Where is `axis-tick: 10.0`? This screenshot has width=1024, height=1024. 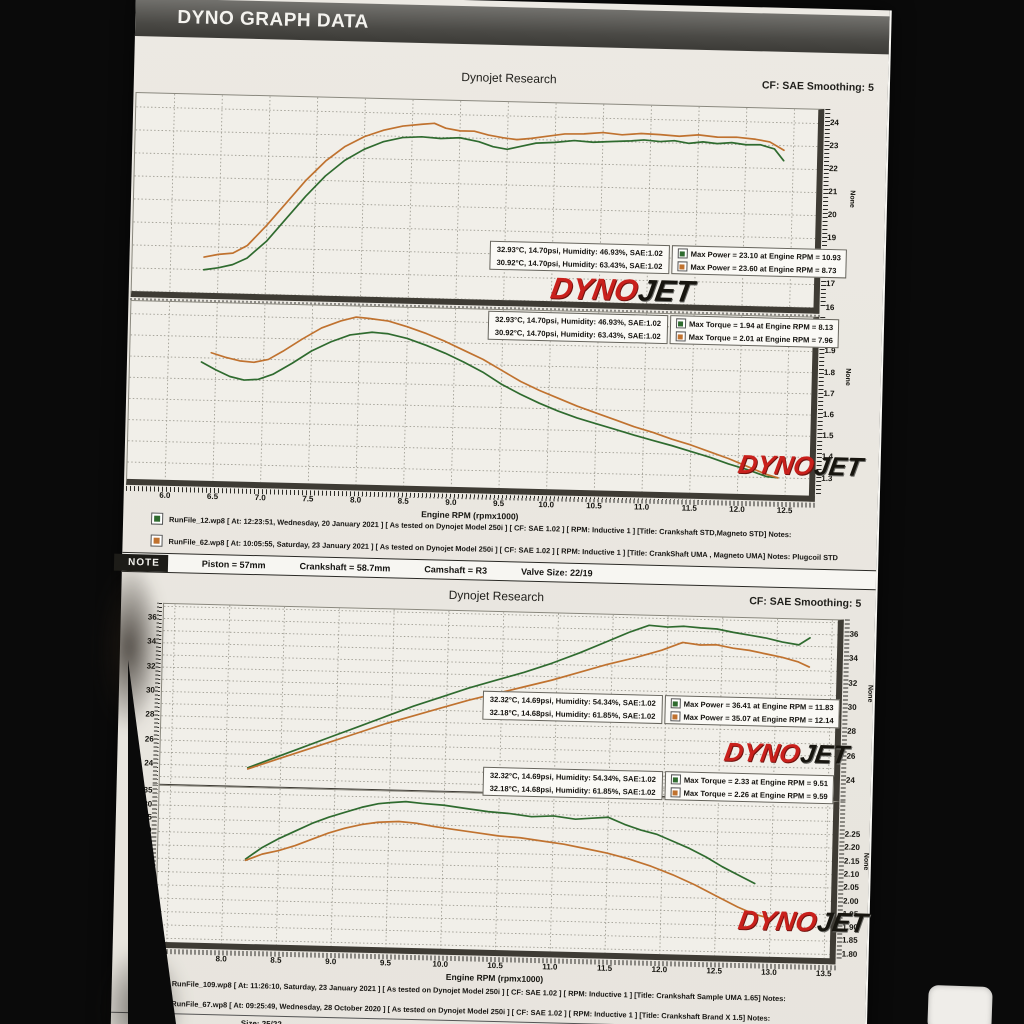 axis-tick: 10.0 is located at coordinates (546, 504).